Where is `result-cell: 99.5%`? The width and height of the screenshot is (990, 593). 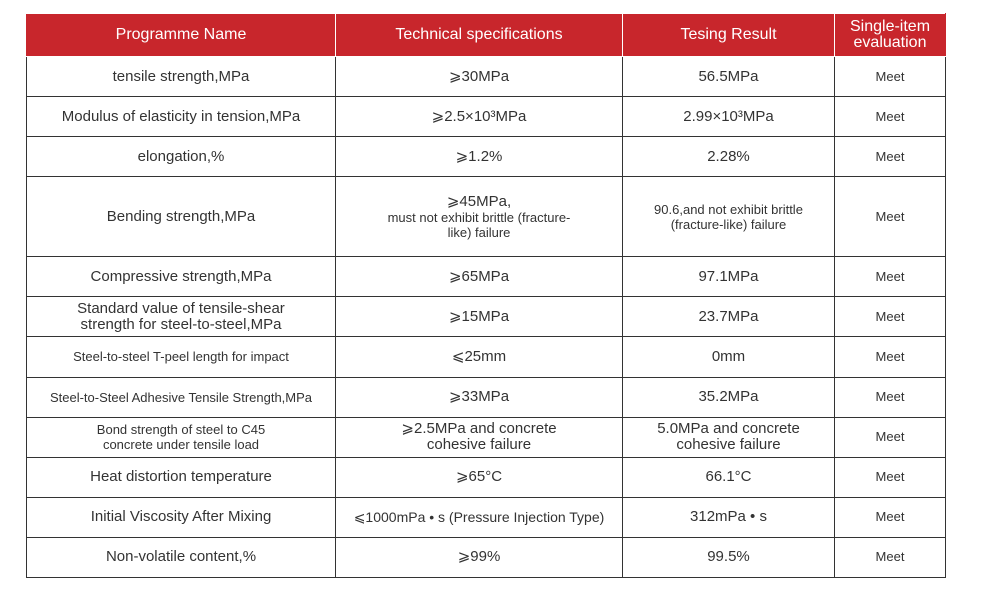
result-cell: 99.5% is located at coordinates (728, 557).